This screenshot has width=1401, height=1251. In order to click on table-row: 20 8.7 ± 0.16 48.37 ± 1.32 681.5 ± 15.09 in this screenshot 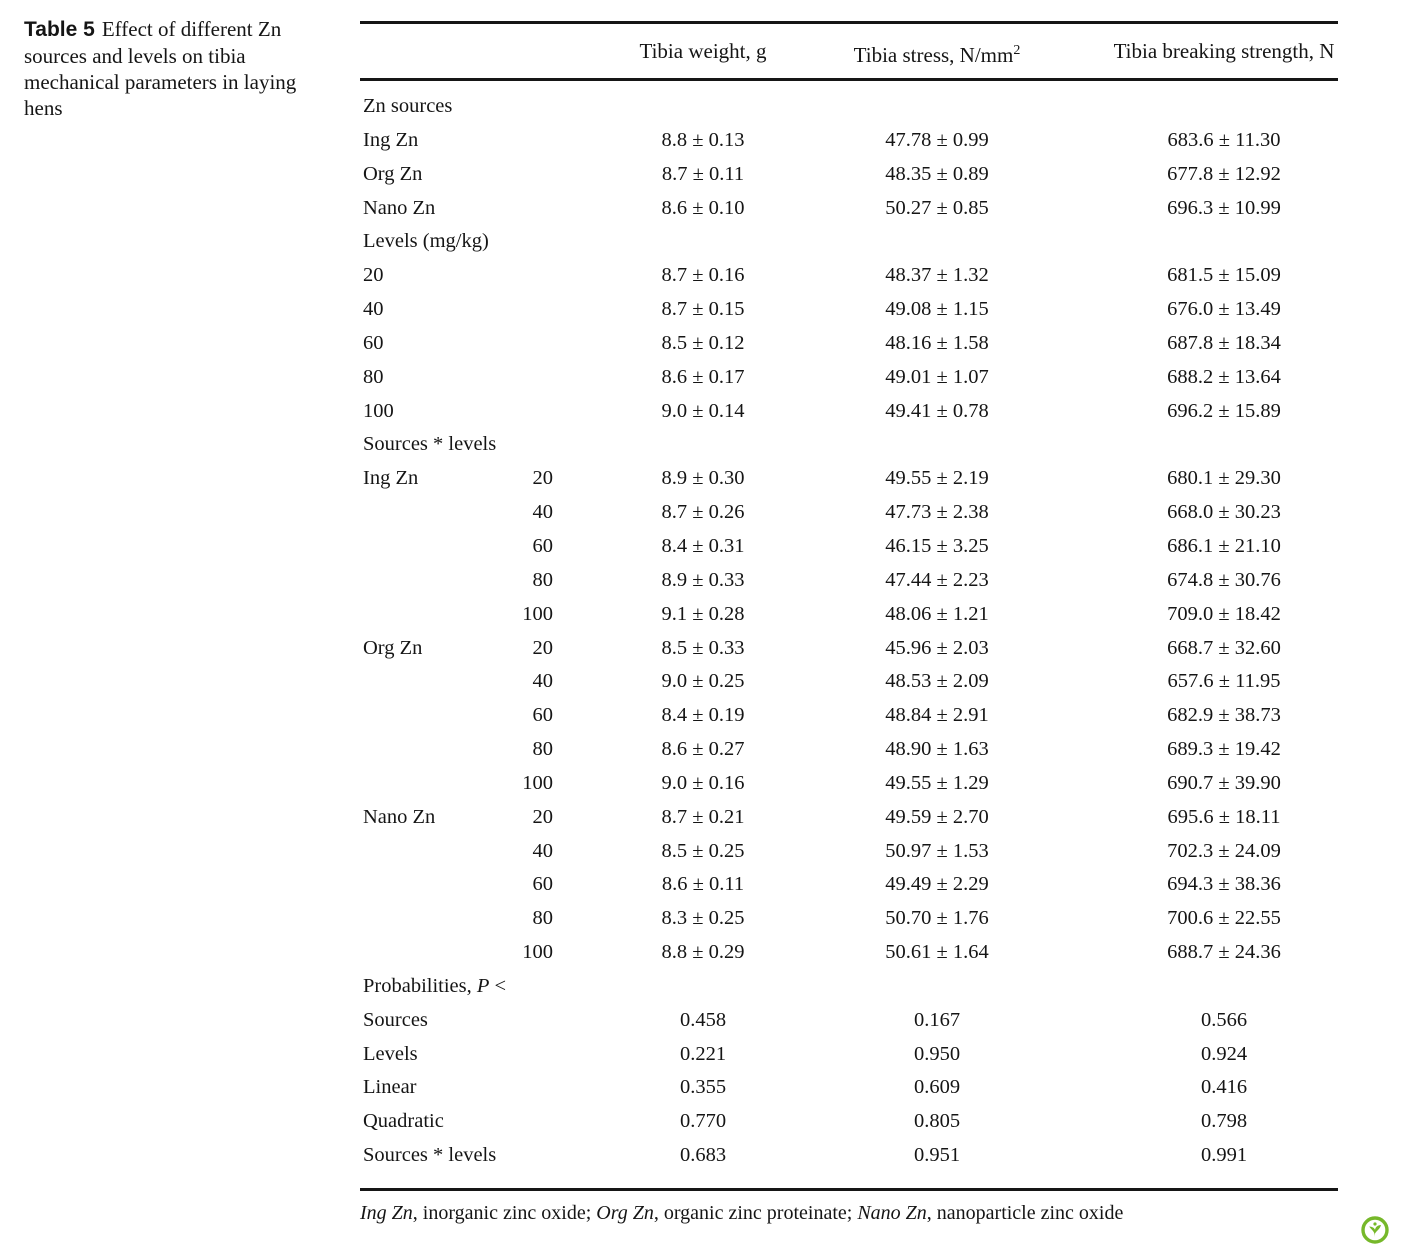, I will do `click(849, 276)`.